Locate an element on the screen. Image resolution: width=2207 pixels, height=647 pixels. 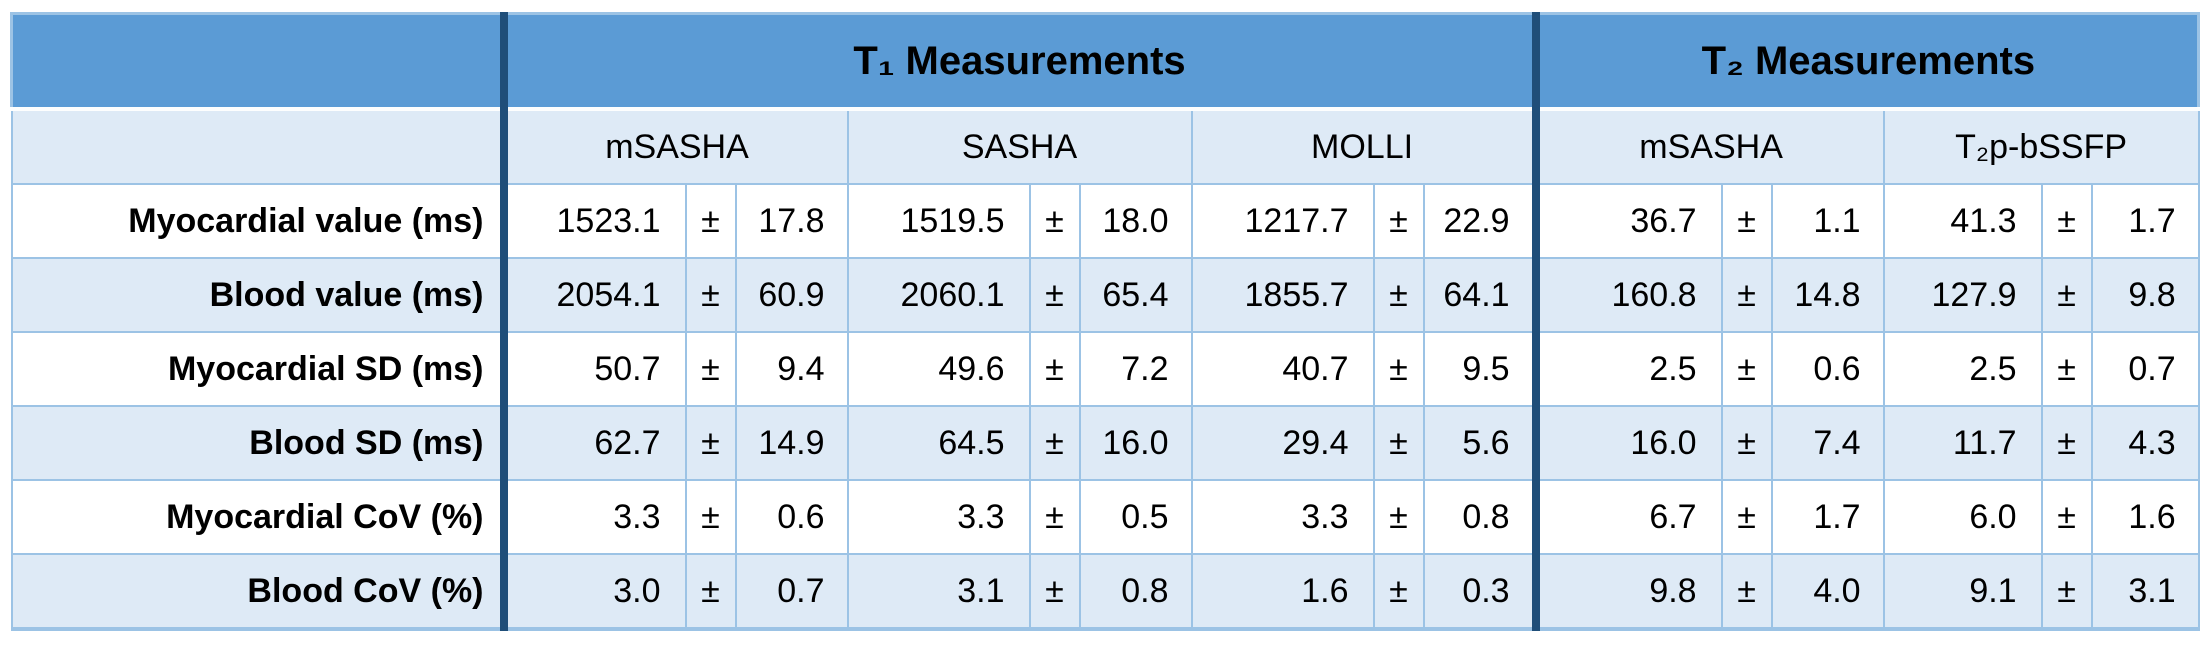
mean-value-cell: 160.8 is located at coordinates (1627, 295).